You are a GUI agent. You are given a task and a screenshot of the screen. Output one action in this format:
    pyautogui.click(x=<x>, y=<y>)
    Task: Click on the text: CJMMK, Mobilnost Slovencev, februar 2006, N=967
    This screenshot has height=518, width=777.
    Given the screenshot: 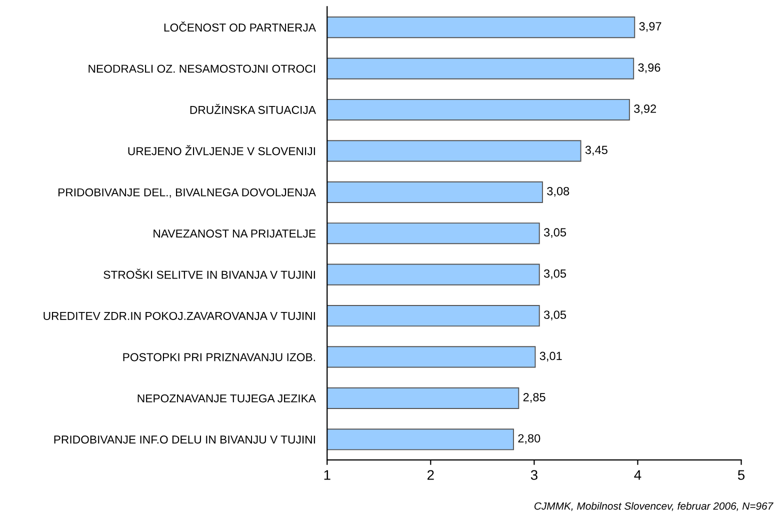 What is the action you would take?
    pyautogui.click(x=654, y=506)
    